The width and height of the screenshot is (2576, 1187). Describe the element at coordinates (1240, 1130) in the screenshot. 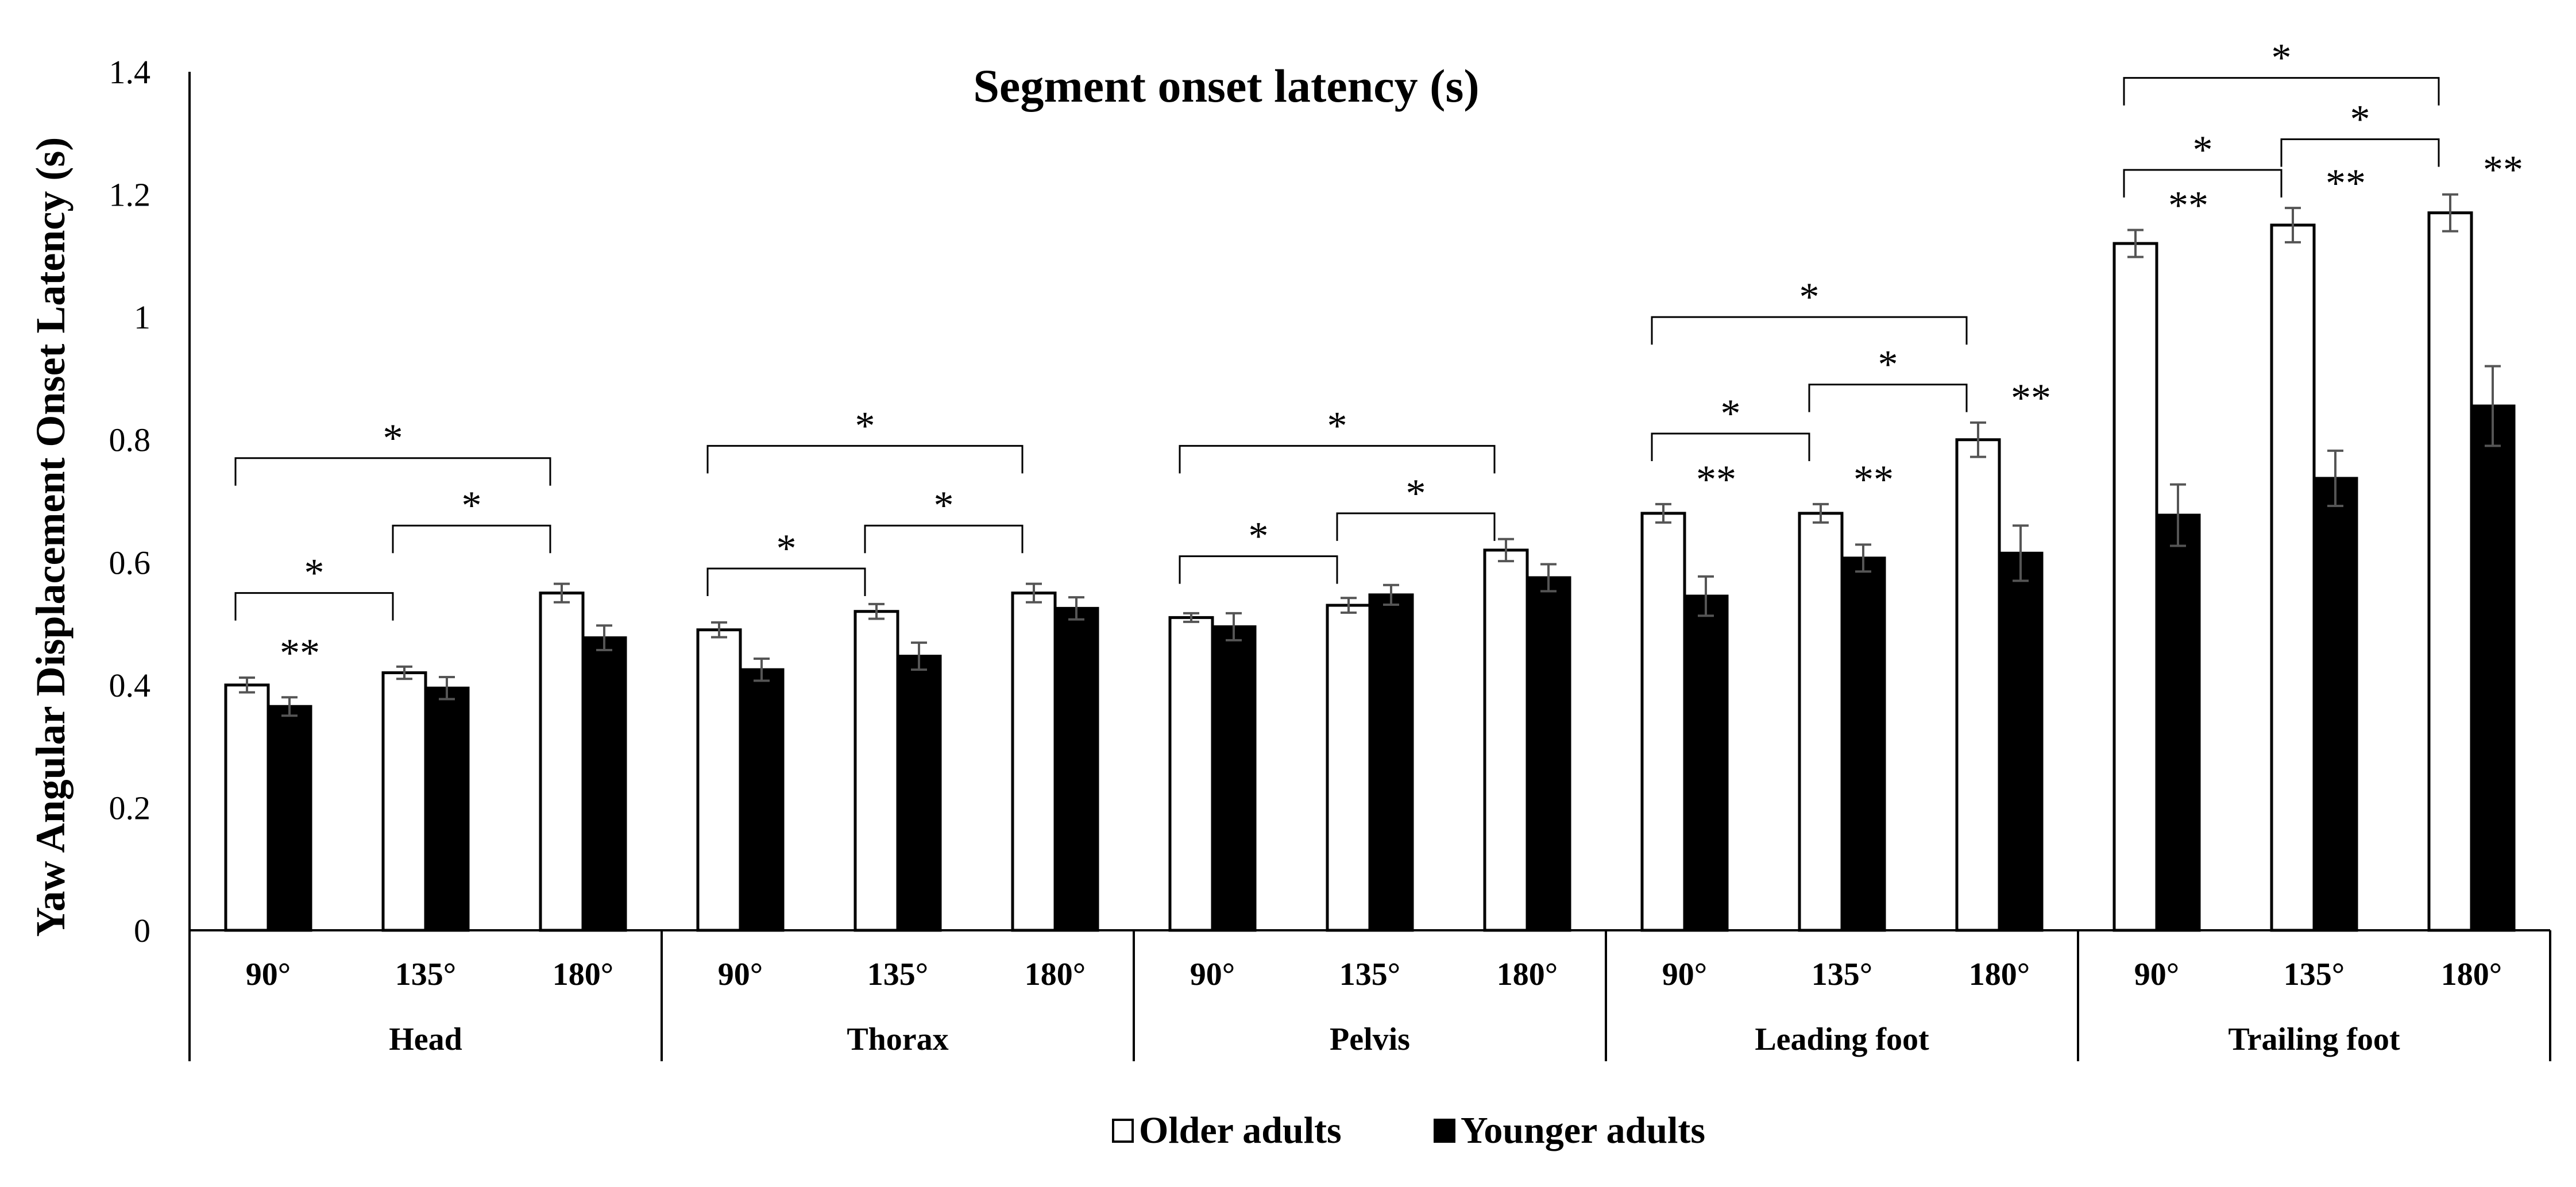

I see `legend-label-older-adults: Older adults` at that location.